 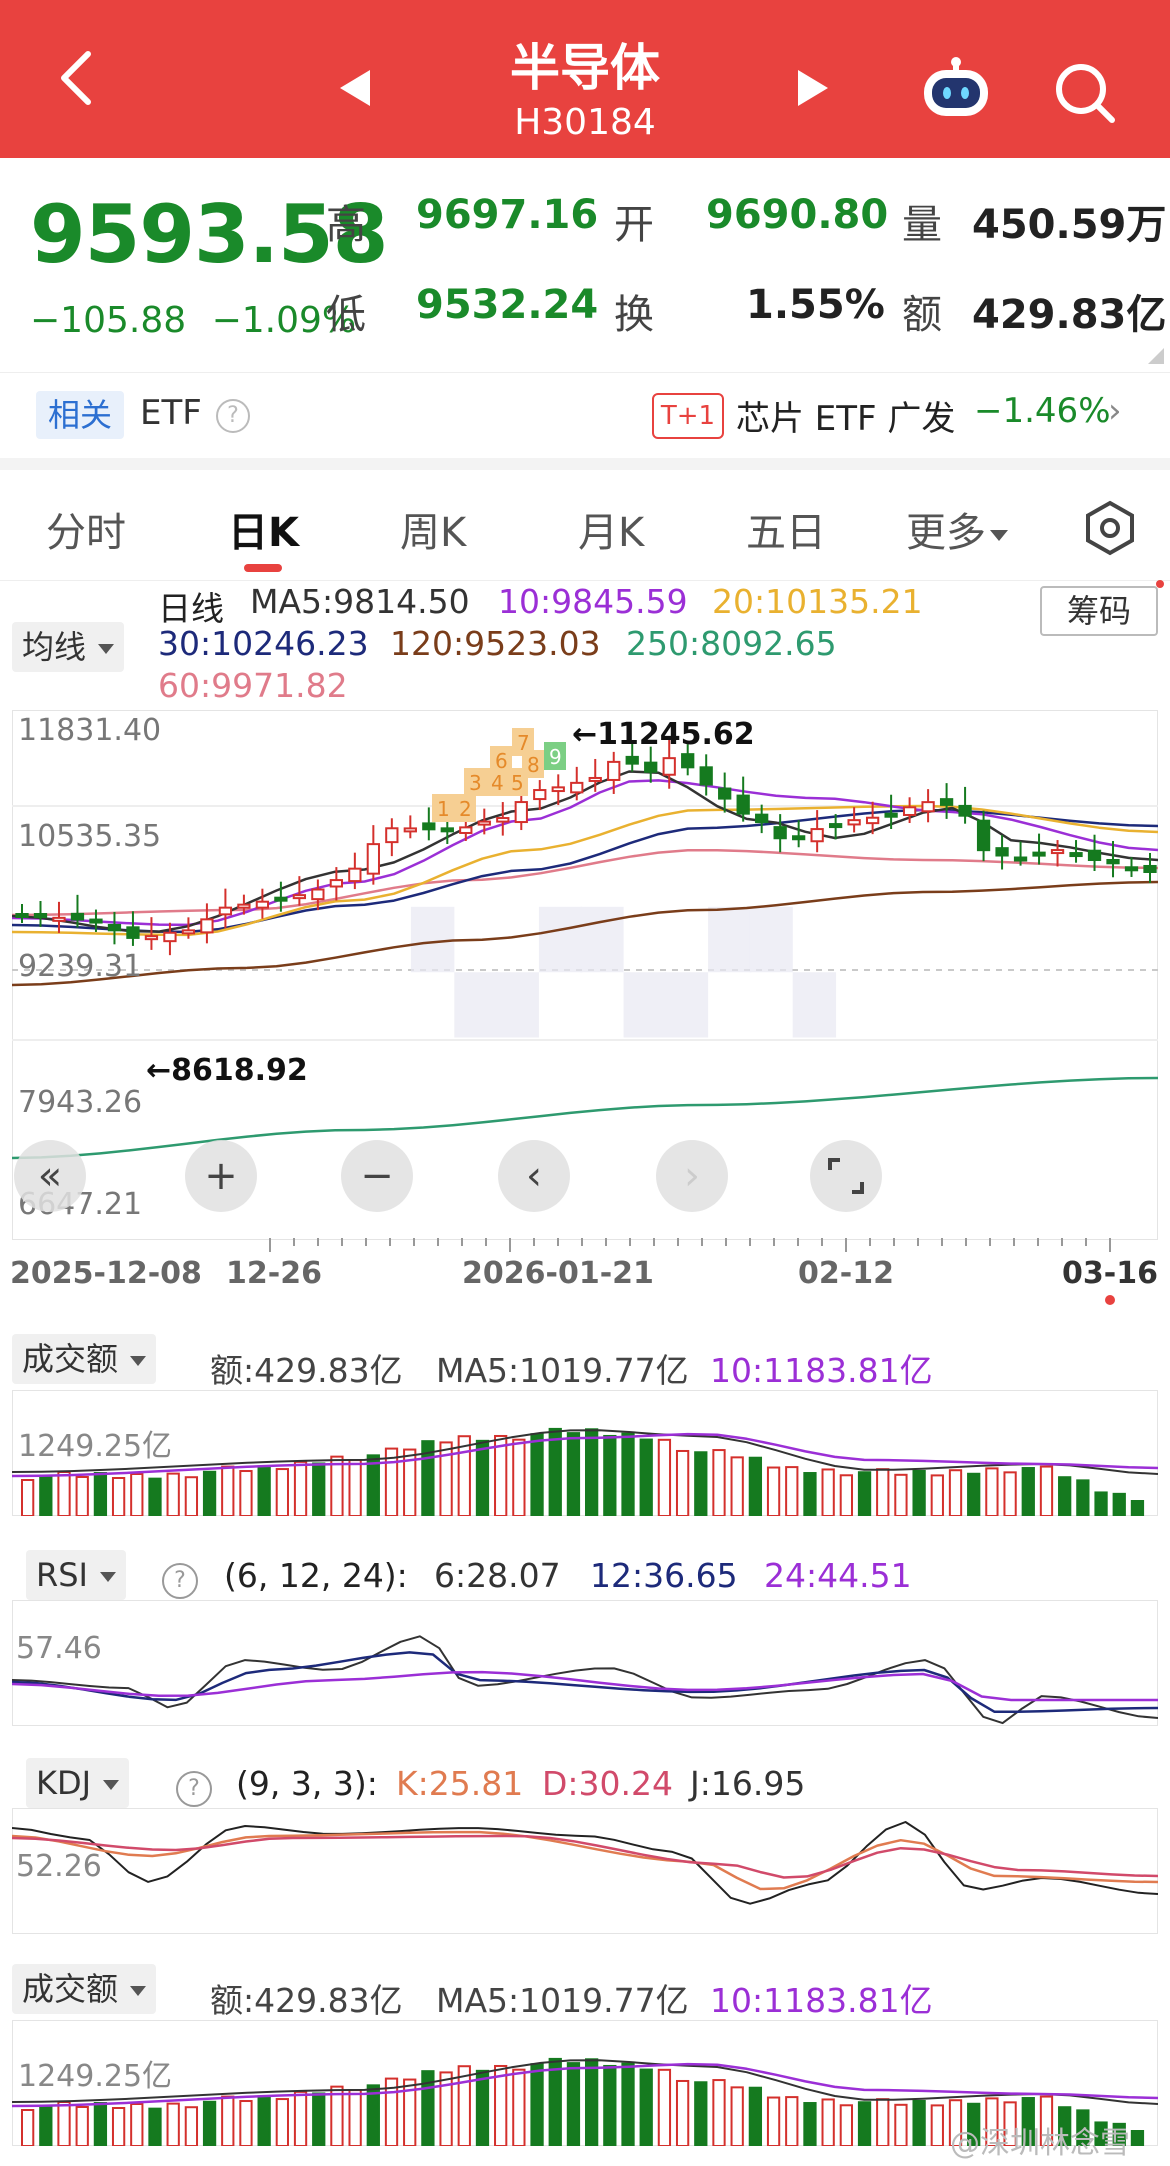 What do you see at coordinates (585, 933) in the screenshot?
I see `ma120-line` at bounding box center [585, 933].